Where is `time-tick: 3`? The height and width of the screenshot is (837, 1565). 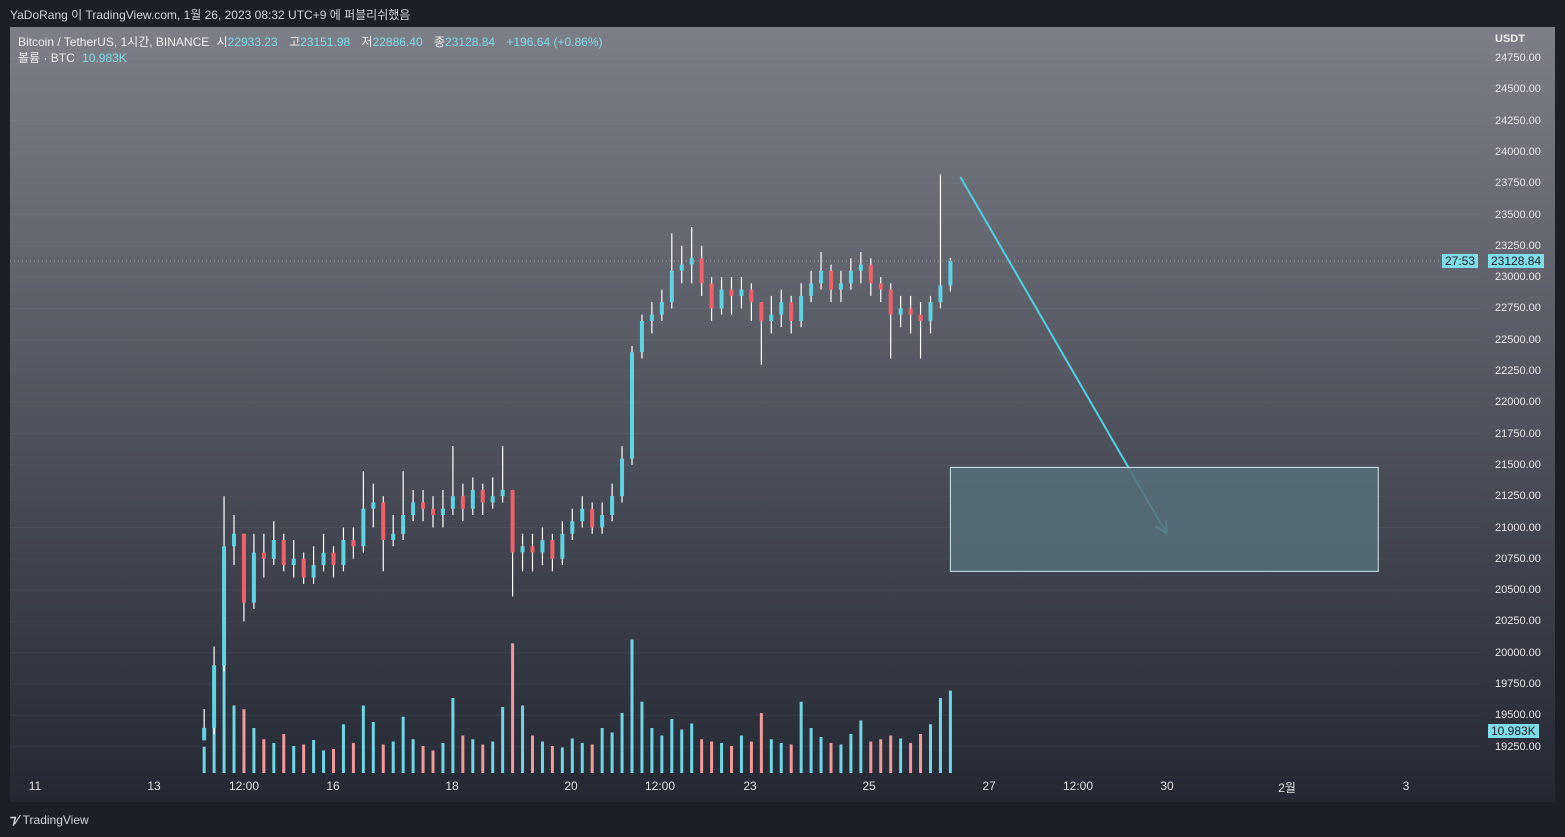
time-tick: 3 is located at coordinates (1406, 786).